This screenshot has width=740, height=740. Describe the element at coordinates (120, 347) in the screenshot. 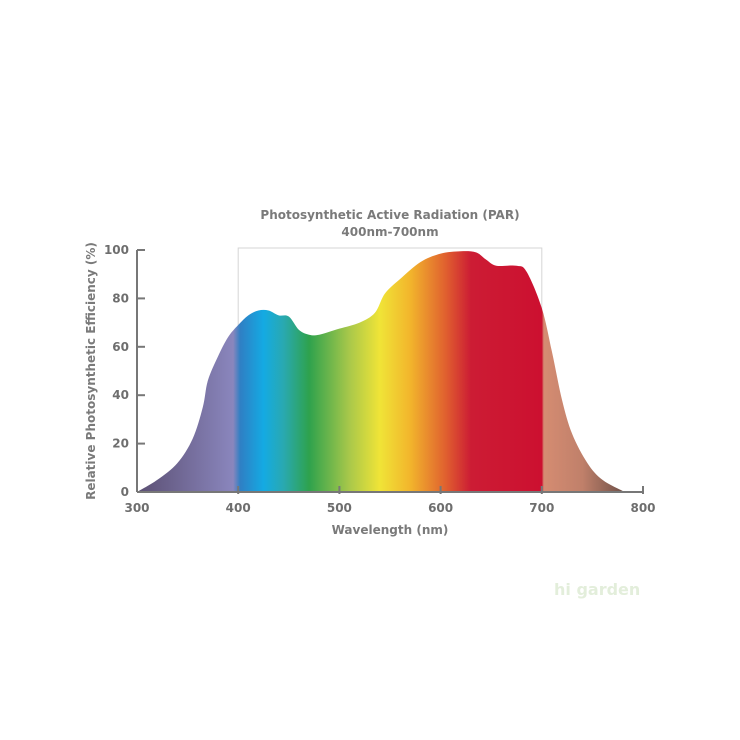

I see `y-tick-label: 60` at that location.